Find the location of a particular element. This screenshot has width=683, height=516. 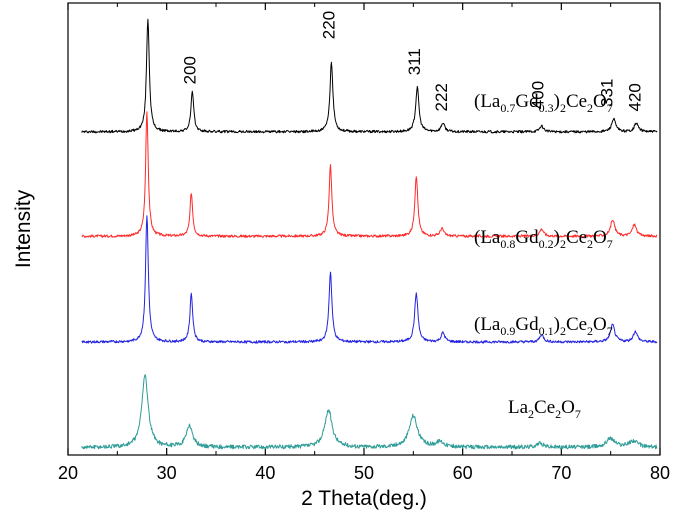

peak-annotation: 200 is located at coordinates (189, 70).